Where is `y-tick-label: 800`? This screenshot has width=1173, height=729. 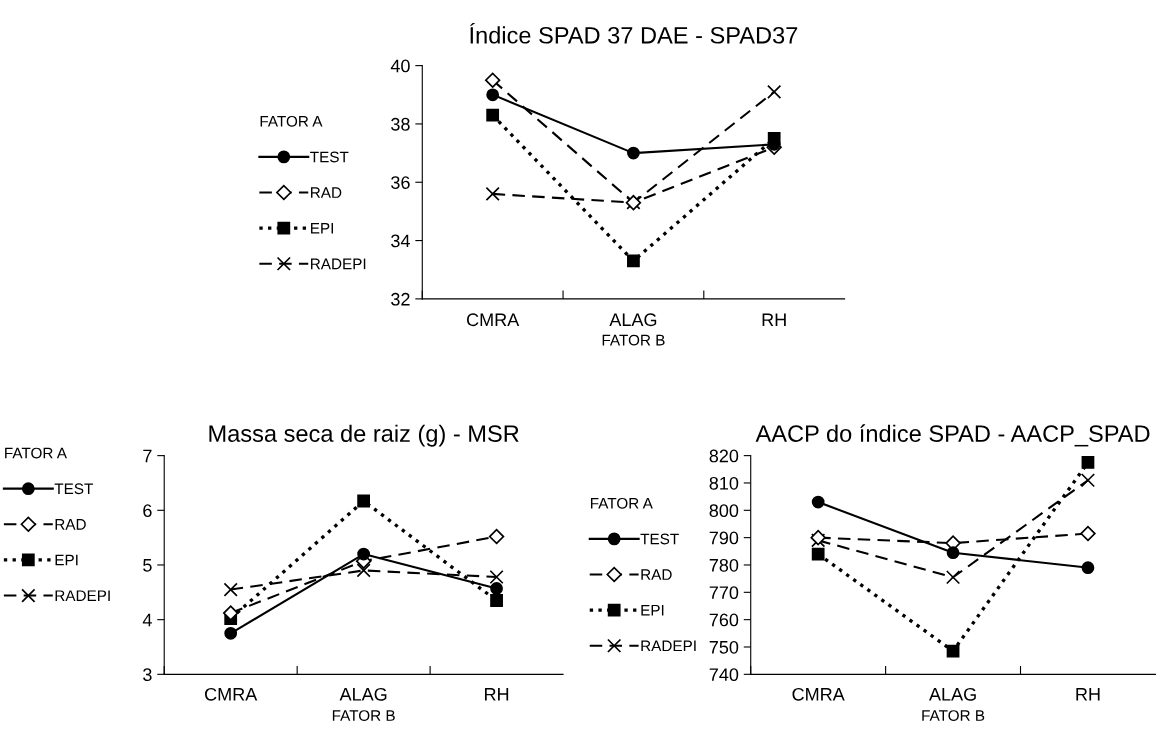
y-tick-label: 800 is located at coordinates (724, 511).